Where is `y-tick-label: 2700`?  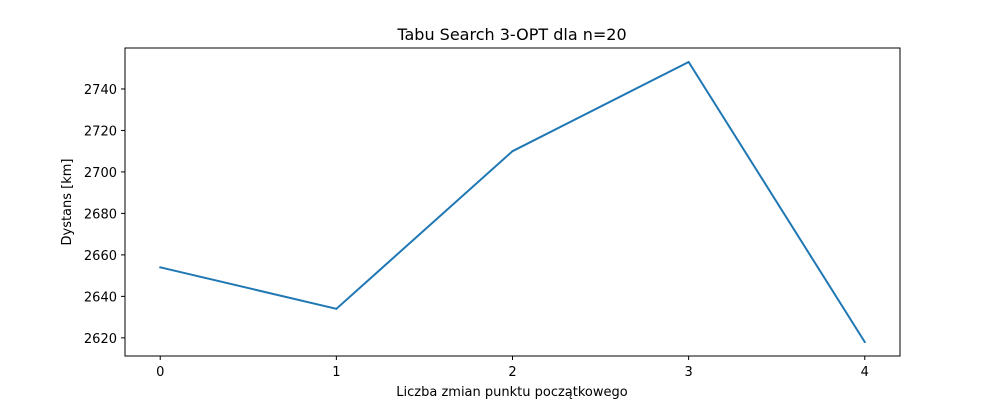
y-tick-label: 2700 is located at coordinates (100, 173).